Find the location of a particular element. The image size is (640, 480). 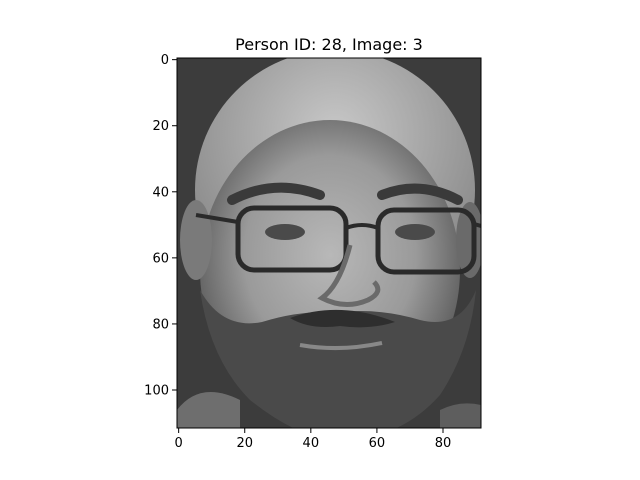

y-tick-label: 80 is located at coordinates (160, 324).